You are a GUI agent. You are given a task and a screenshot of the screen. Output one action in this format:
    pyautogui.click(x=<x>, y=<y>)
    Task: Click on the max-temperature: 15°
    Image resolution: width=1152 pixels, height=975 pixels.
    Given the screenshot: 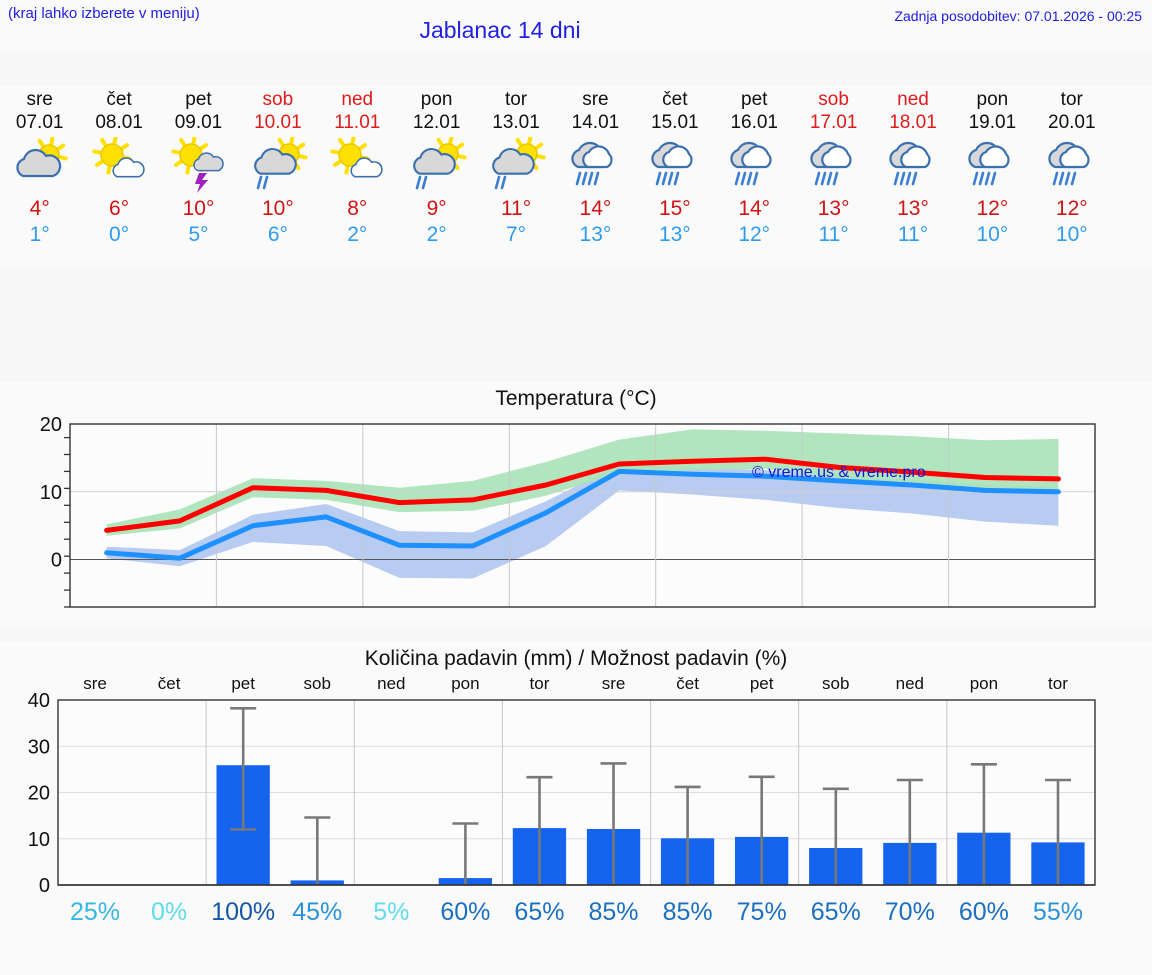 What is the action you would take?
    pyautogui.click(x=674, y=208)
    